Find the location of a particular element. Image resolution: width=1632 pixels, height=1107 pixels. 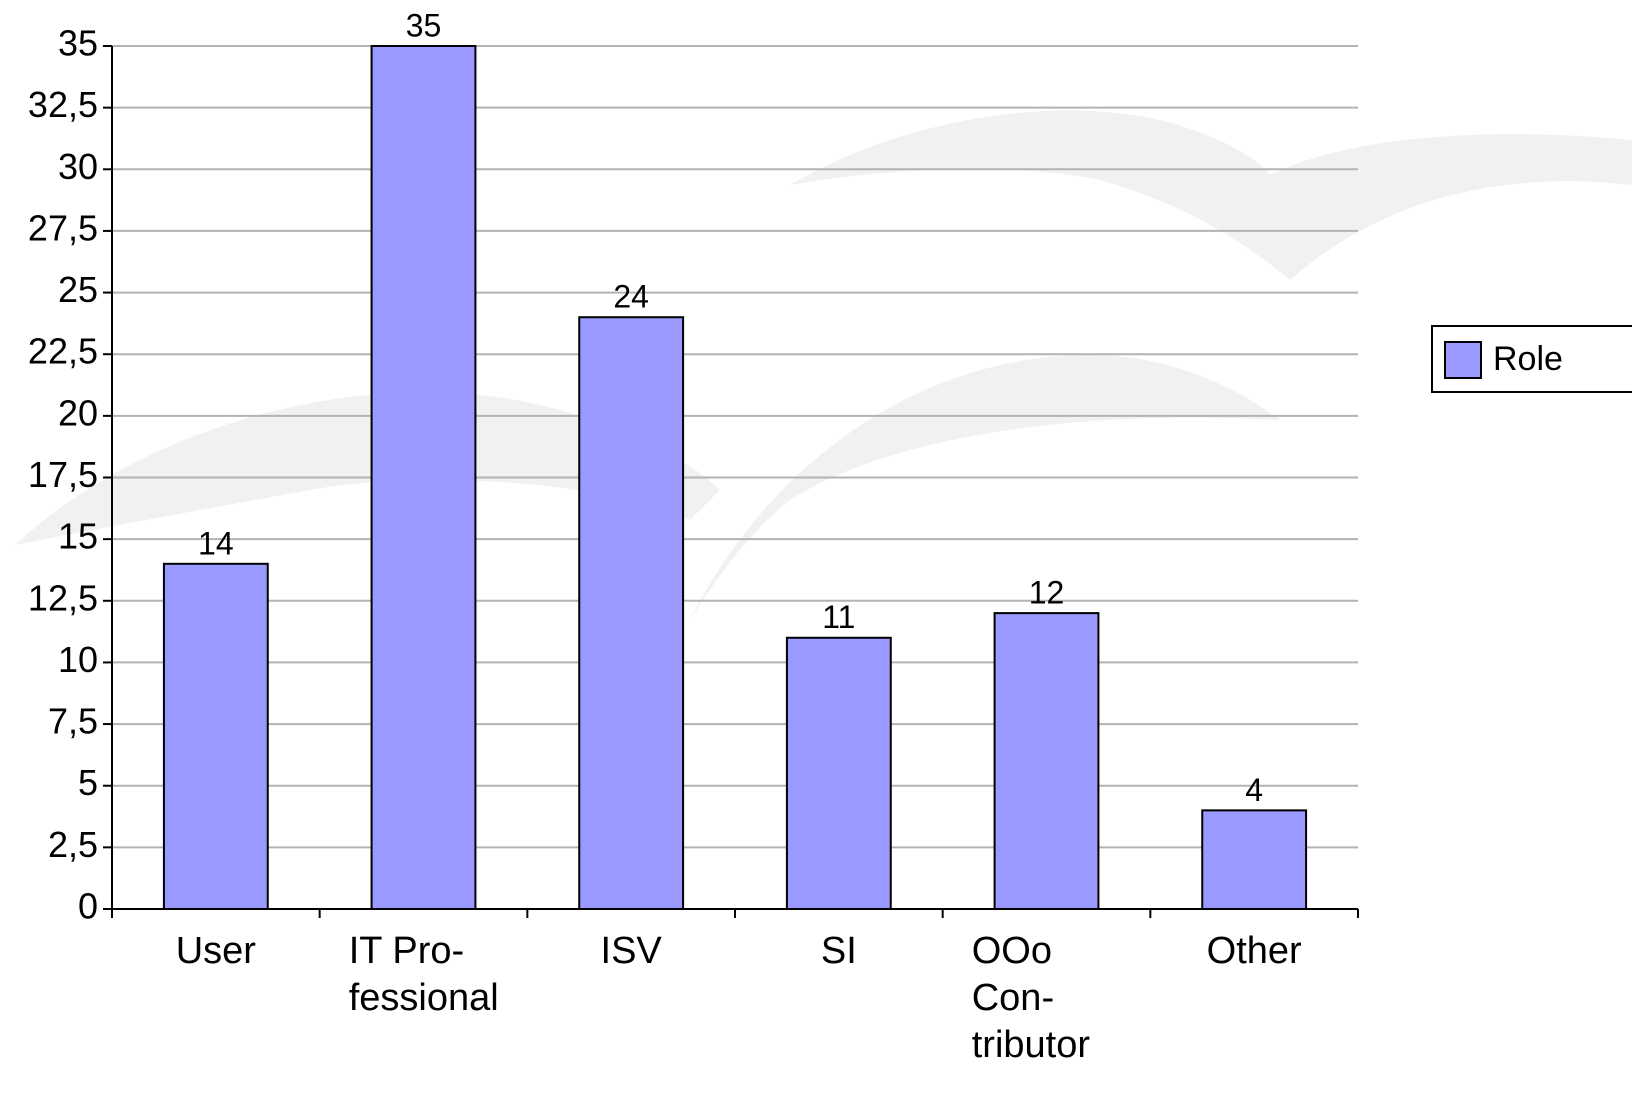

y-tick-label: 32,5 is located at coordinates (63, 104).